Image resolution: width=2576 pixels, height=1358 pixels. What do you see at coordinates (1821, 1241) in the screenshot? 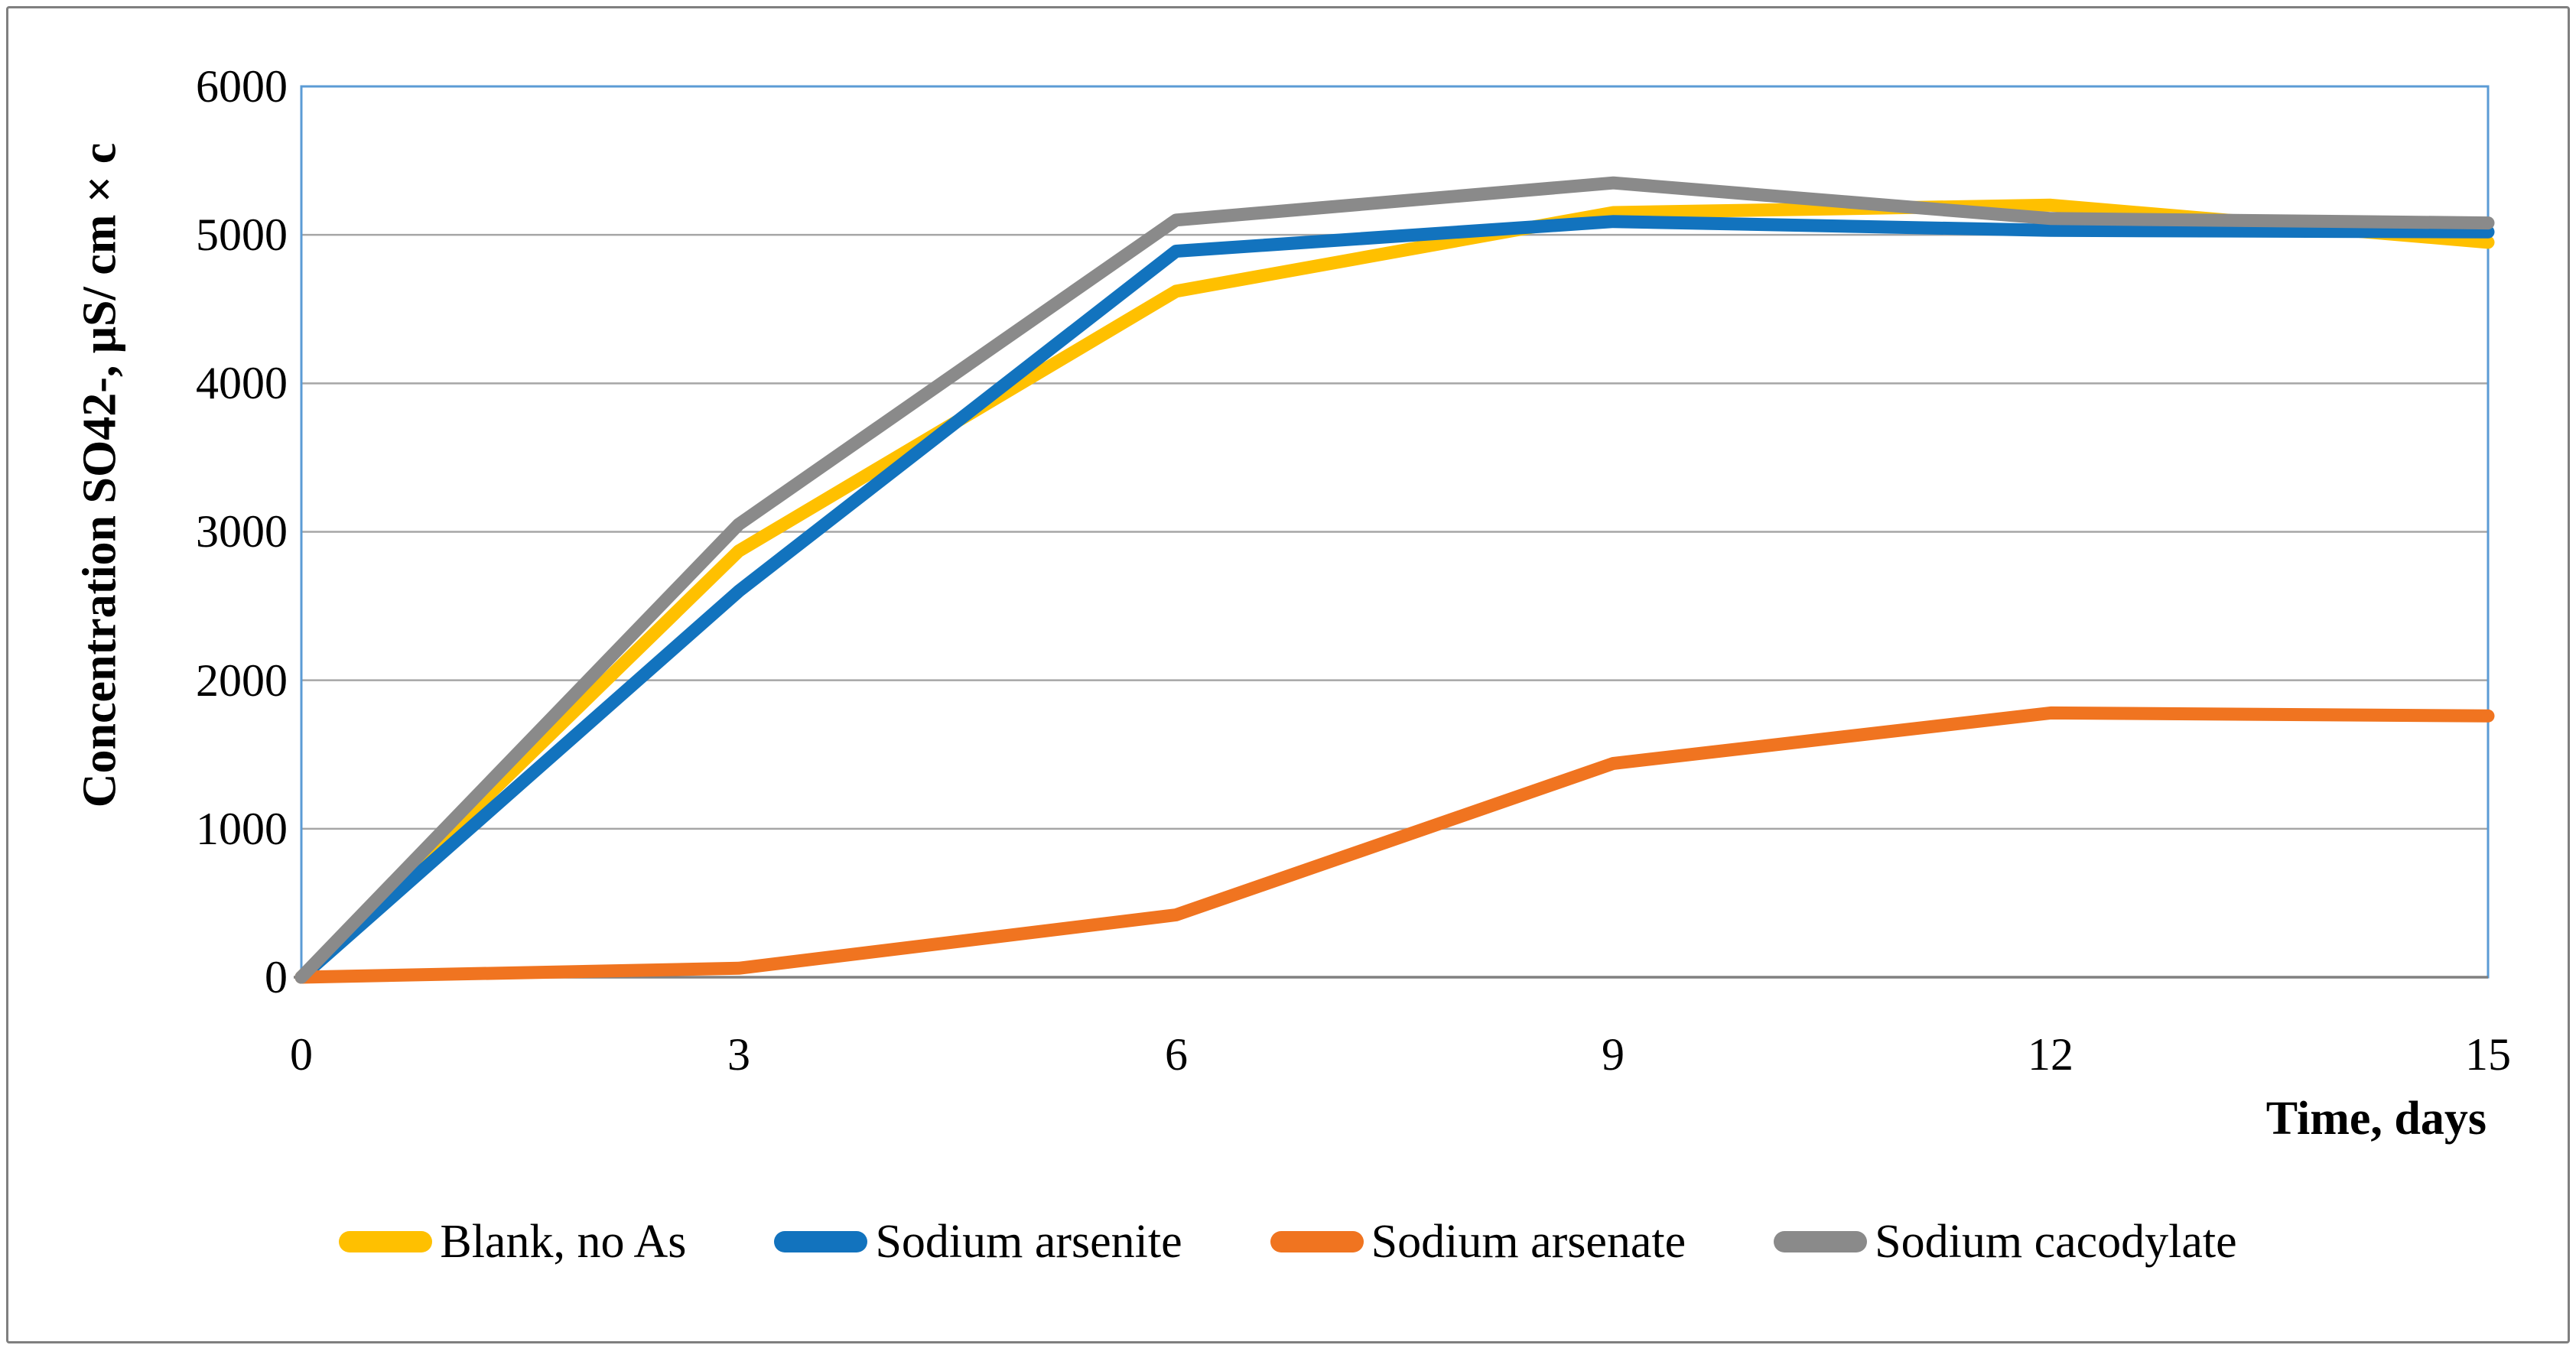
I see `legend-line-swatch-gray` at bounding box center [1821, 1241].